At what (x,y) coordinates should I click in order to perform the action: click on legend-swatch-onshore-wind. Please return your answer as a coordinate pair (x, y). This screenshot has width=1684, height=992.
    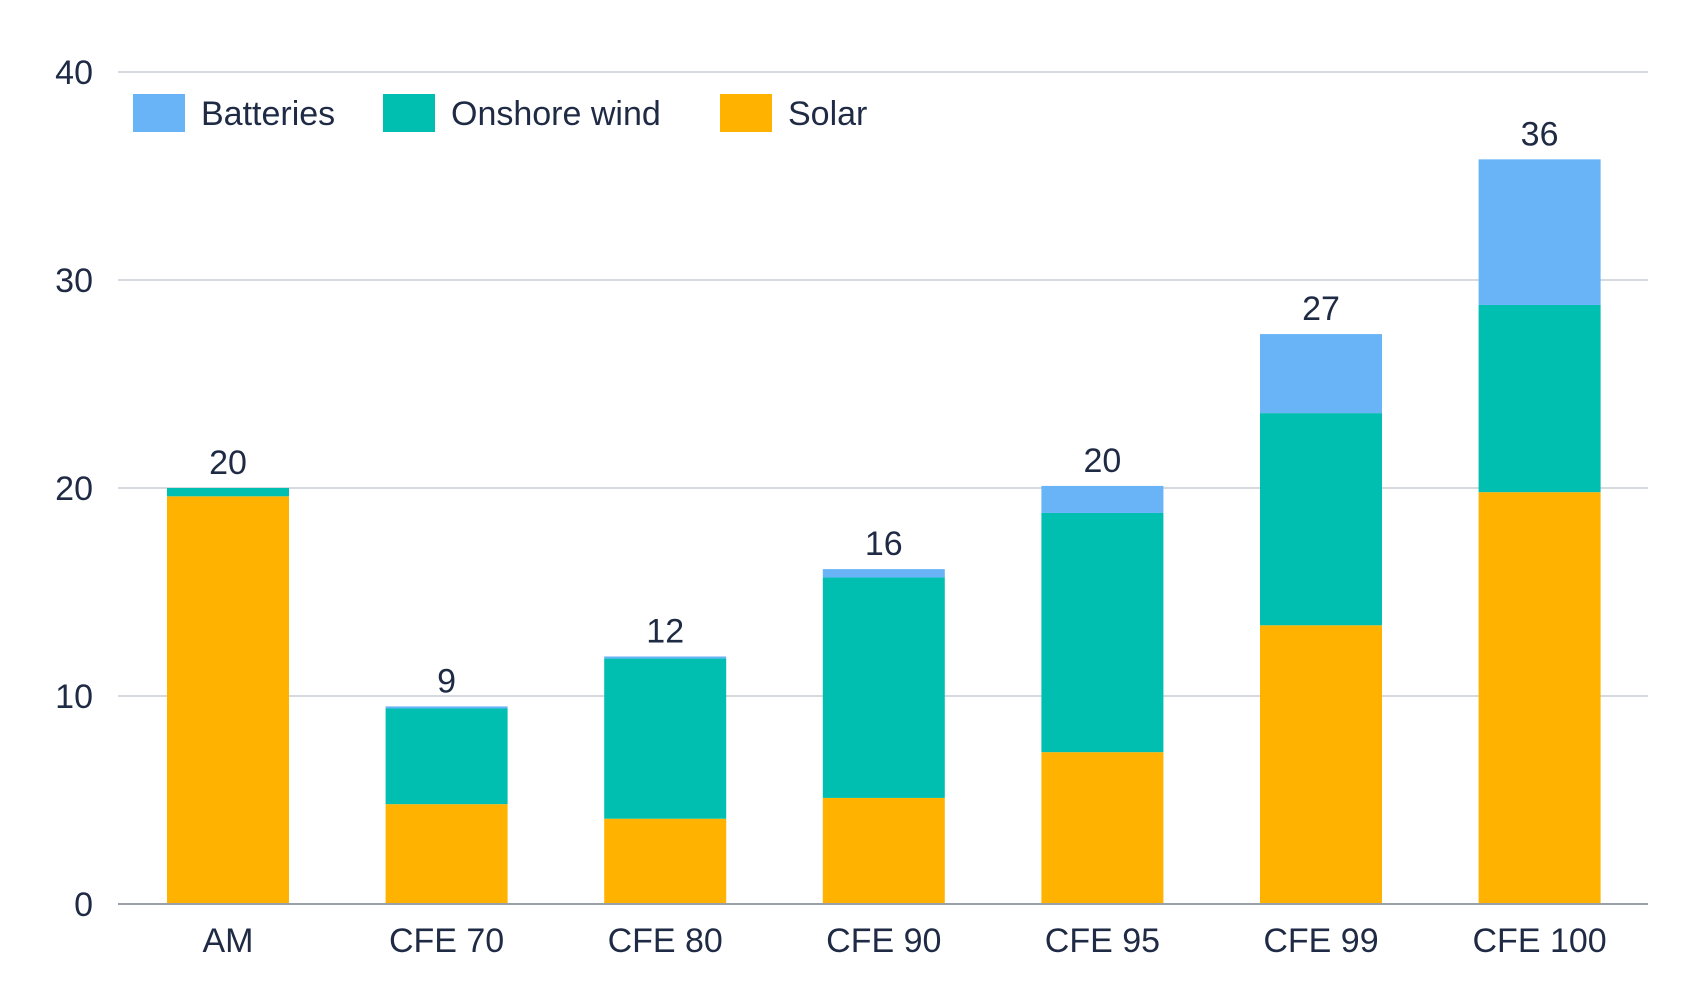
    Looking at the image, I should click on (409, 113).